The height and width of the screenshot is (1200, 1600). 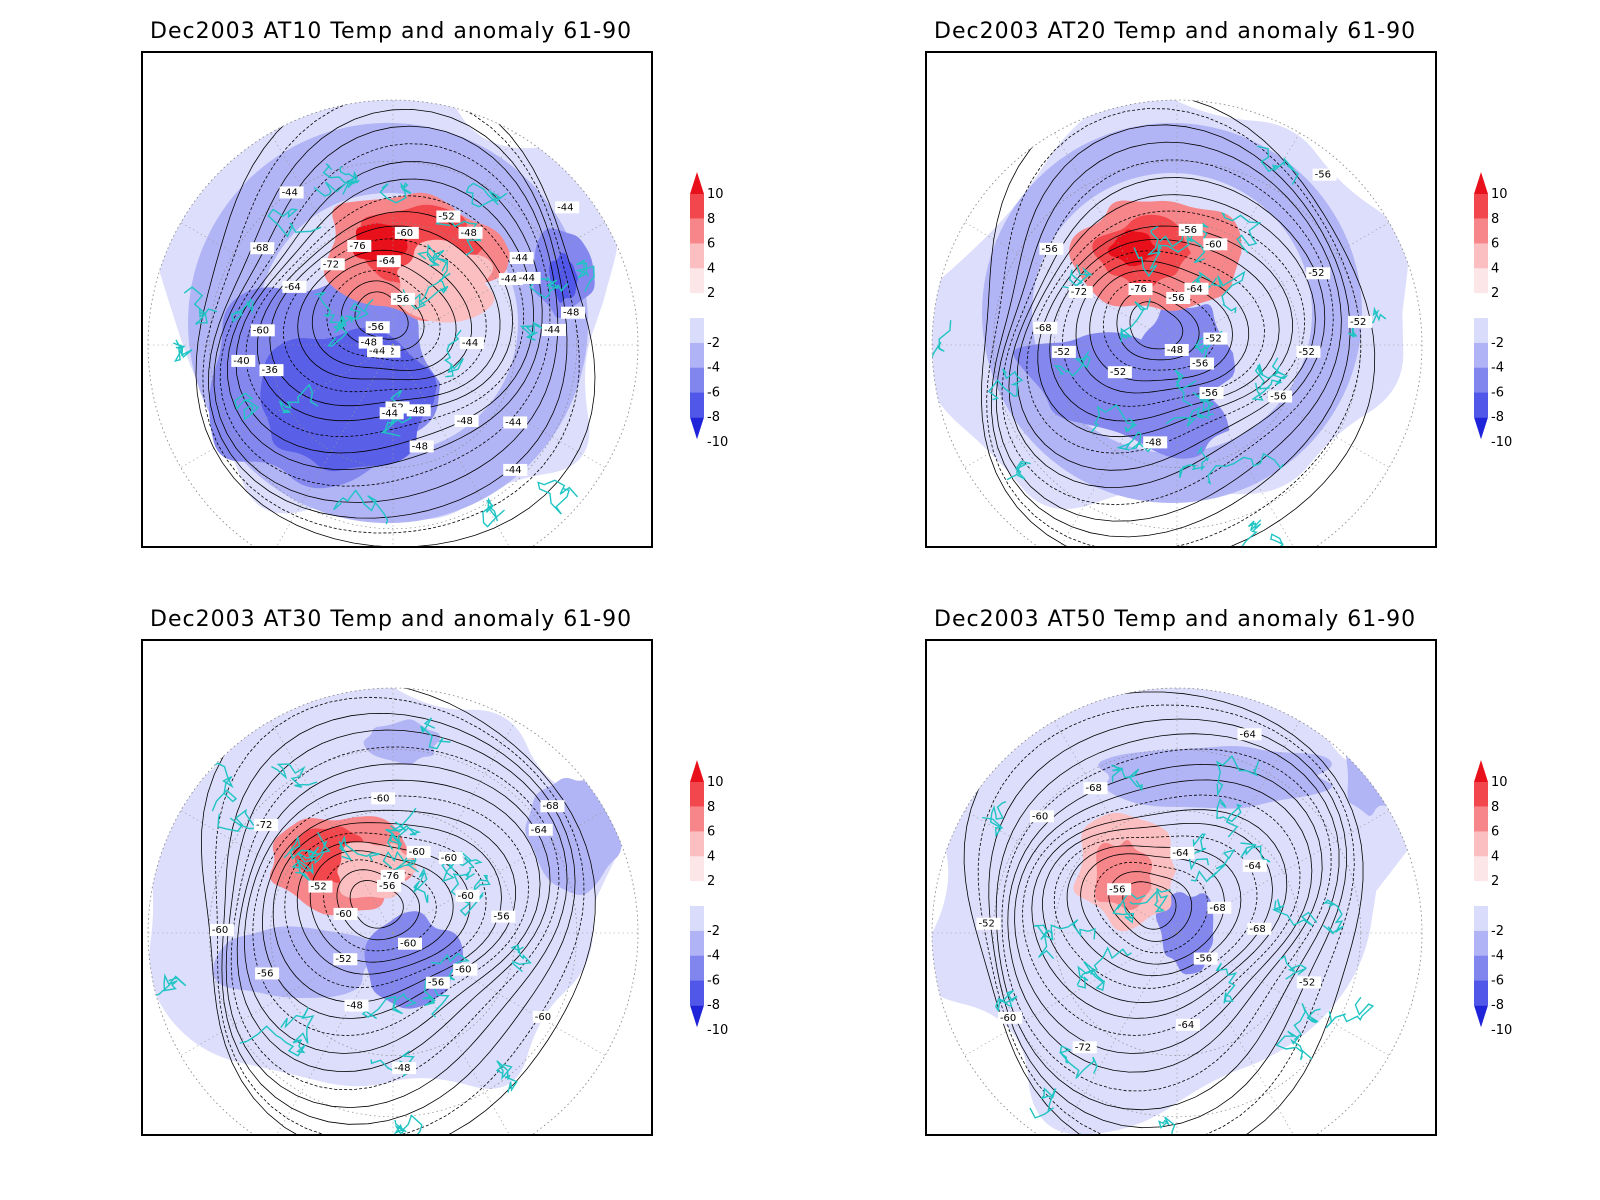 I want to click on colorbar-at10: 10 8 6 4 2 -2 -4 -6 -8 -10, so click(x=720, y=312).